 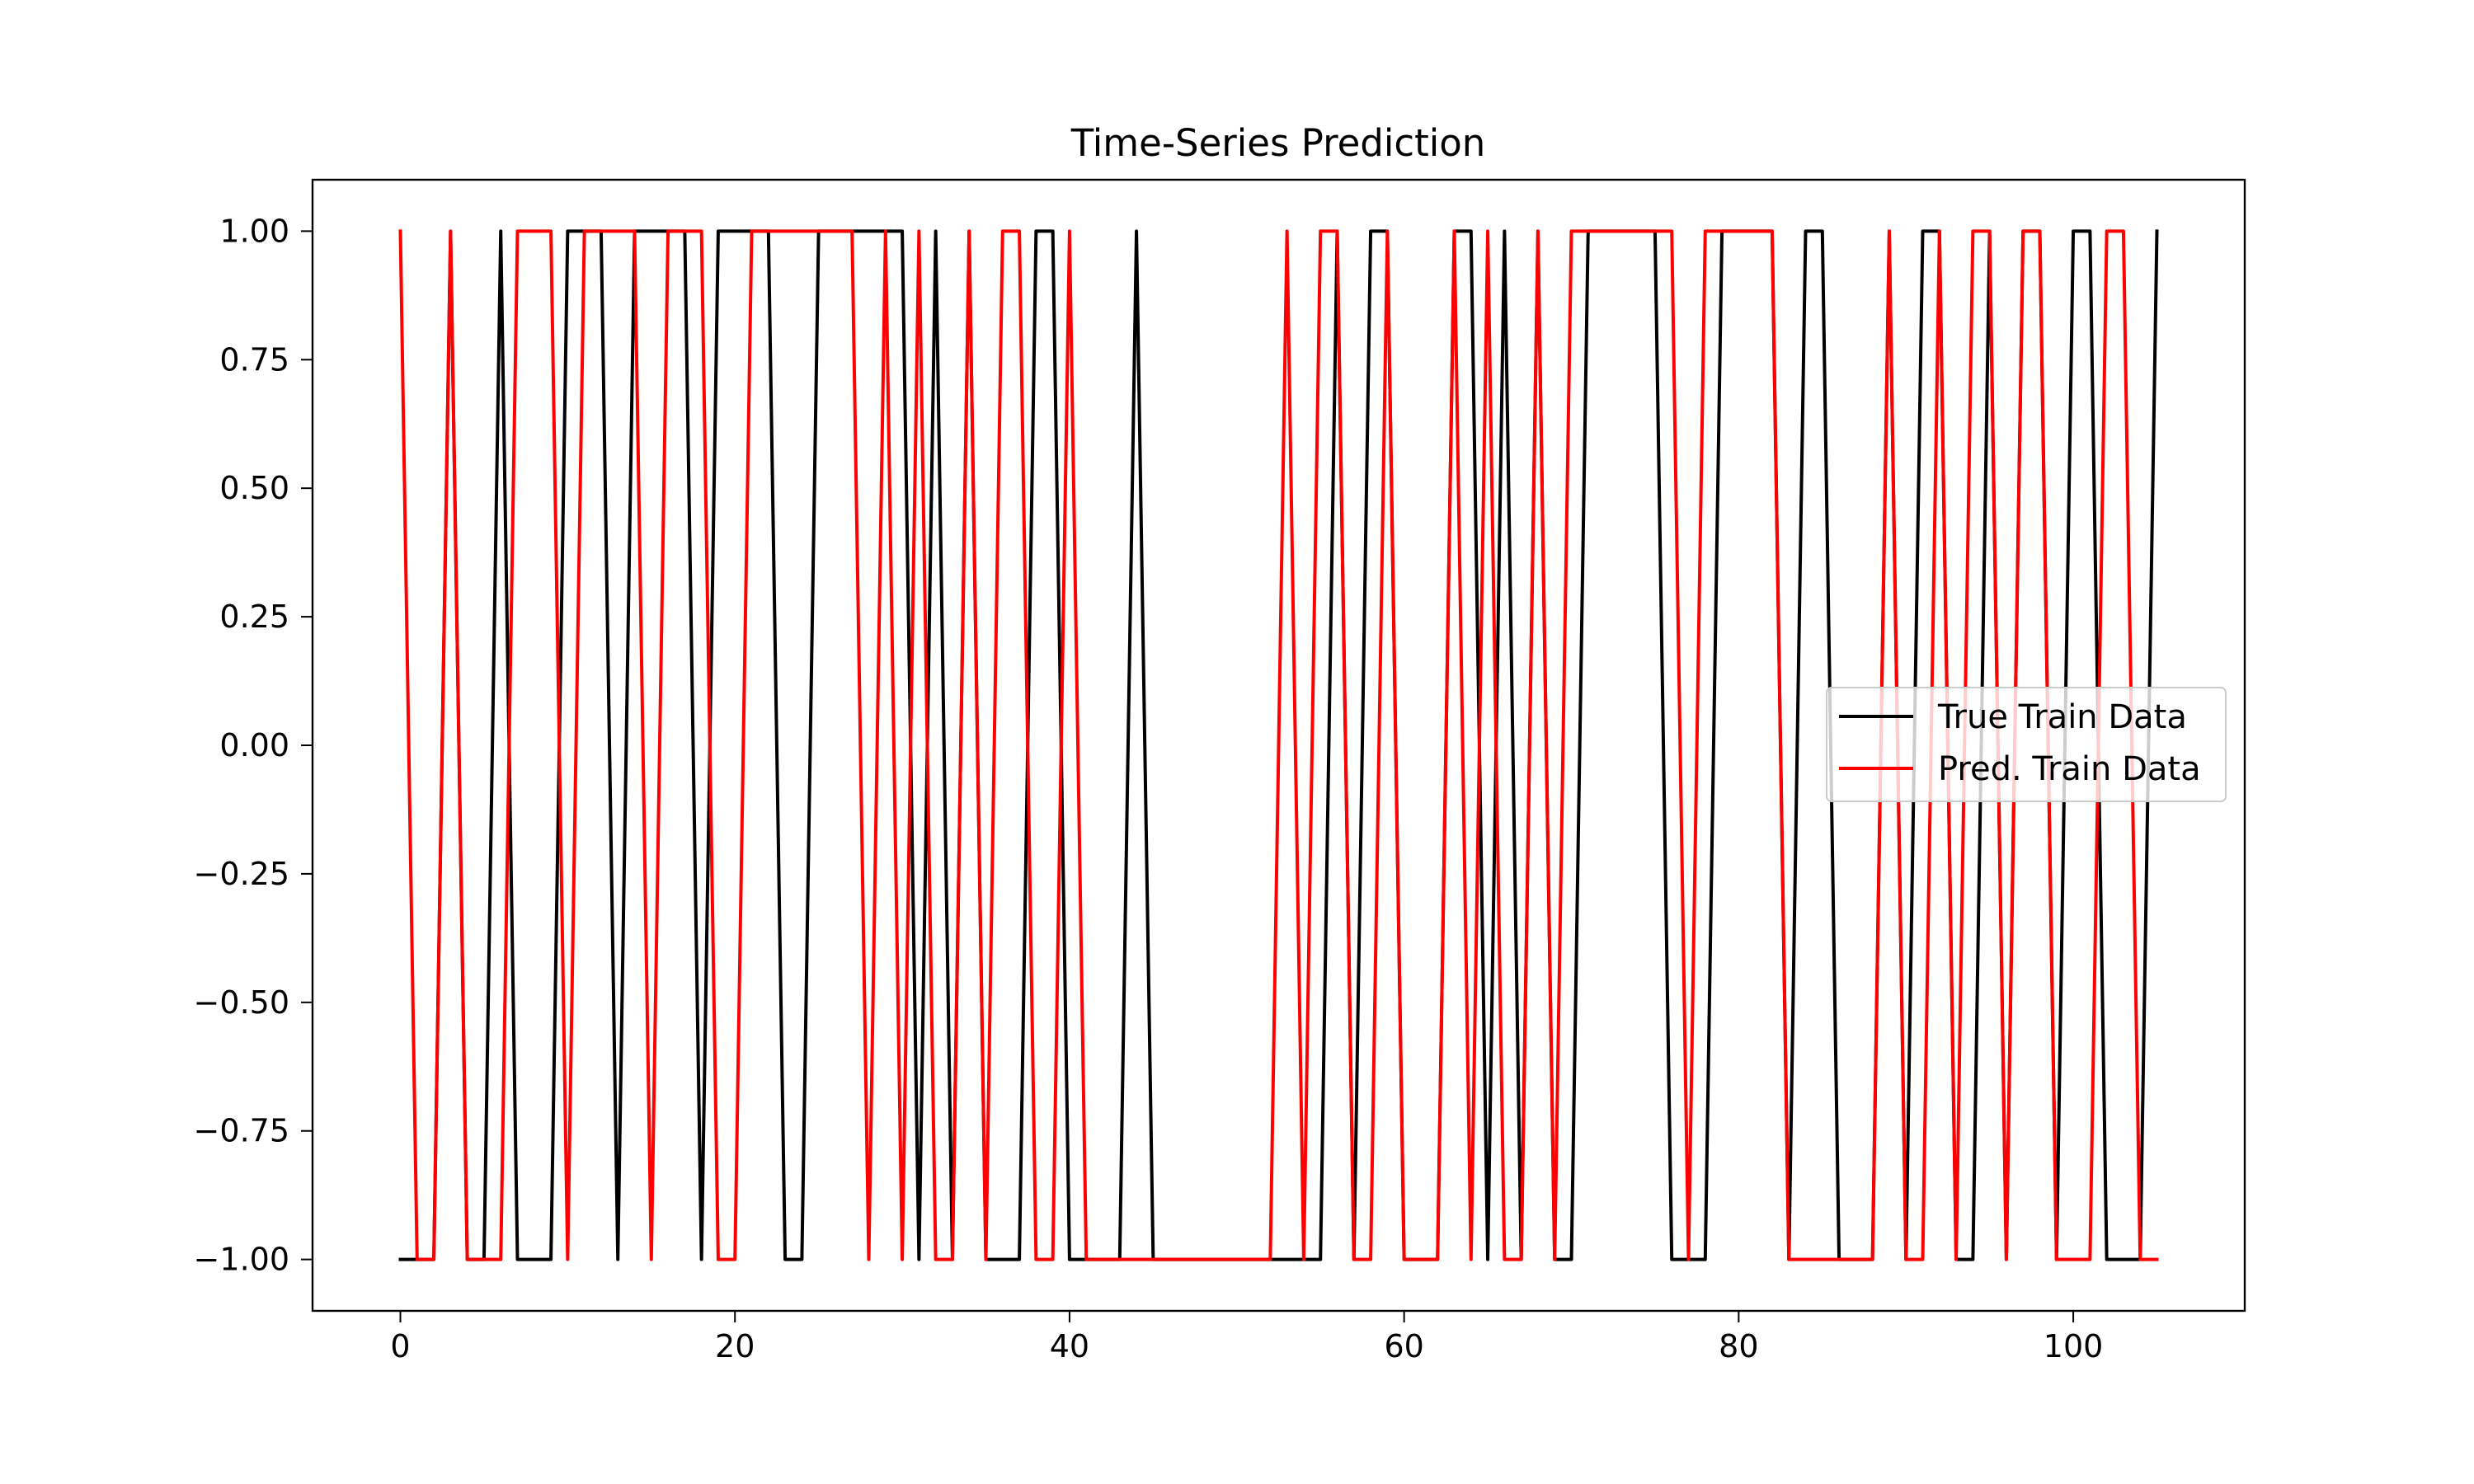 I want to click on y-tick-label: 0.00, so click(x=254, y=745).